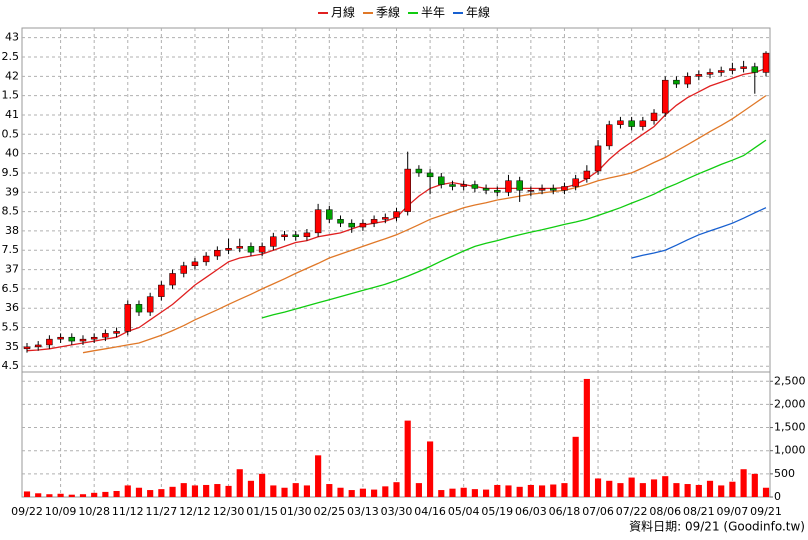 The height and width of the screenshot is (540, 808). What do you see at coordinates (11, 288) in the screenshot?
I see `y-tick-label: 6.5` at bounding box center [11, 288].